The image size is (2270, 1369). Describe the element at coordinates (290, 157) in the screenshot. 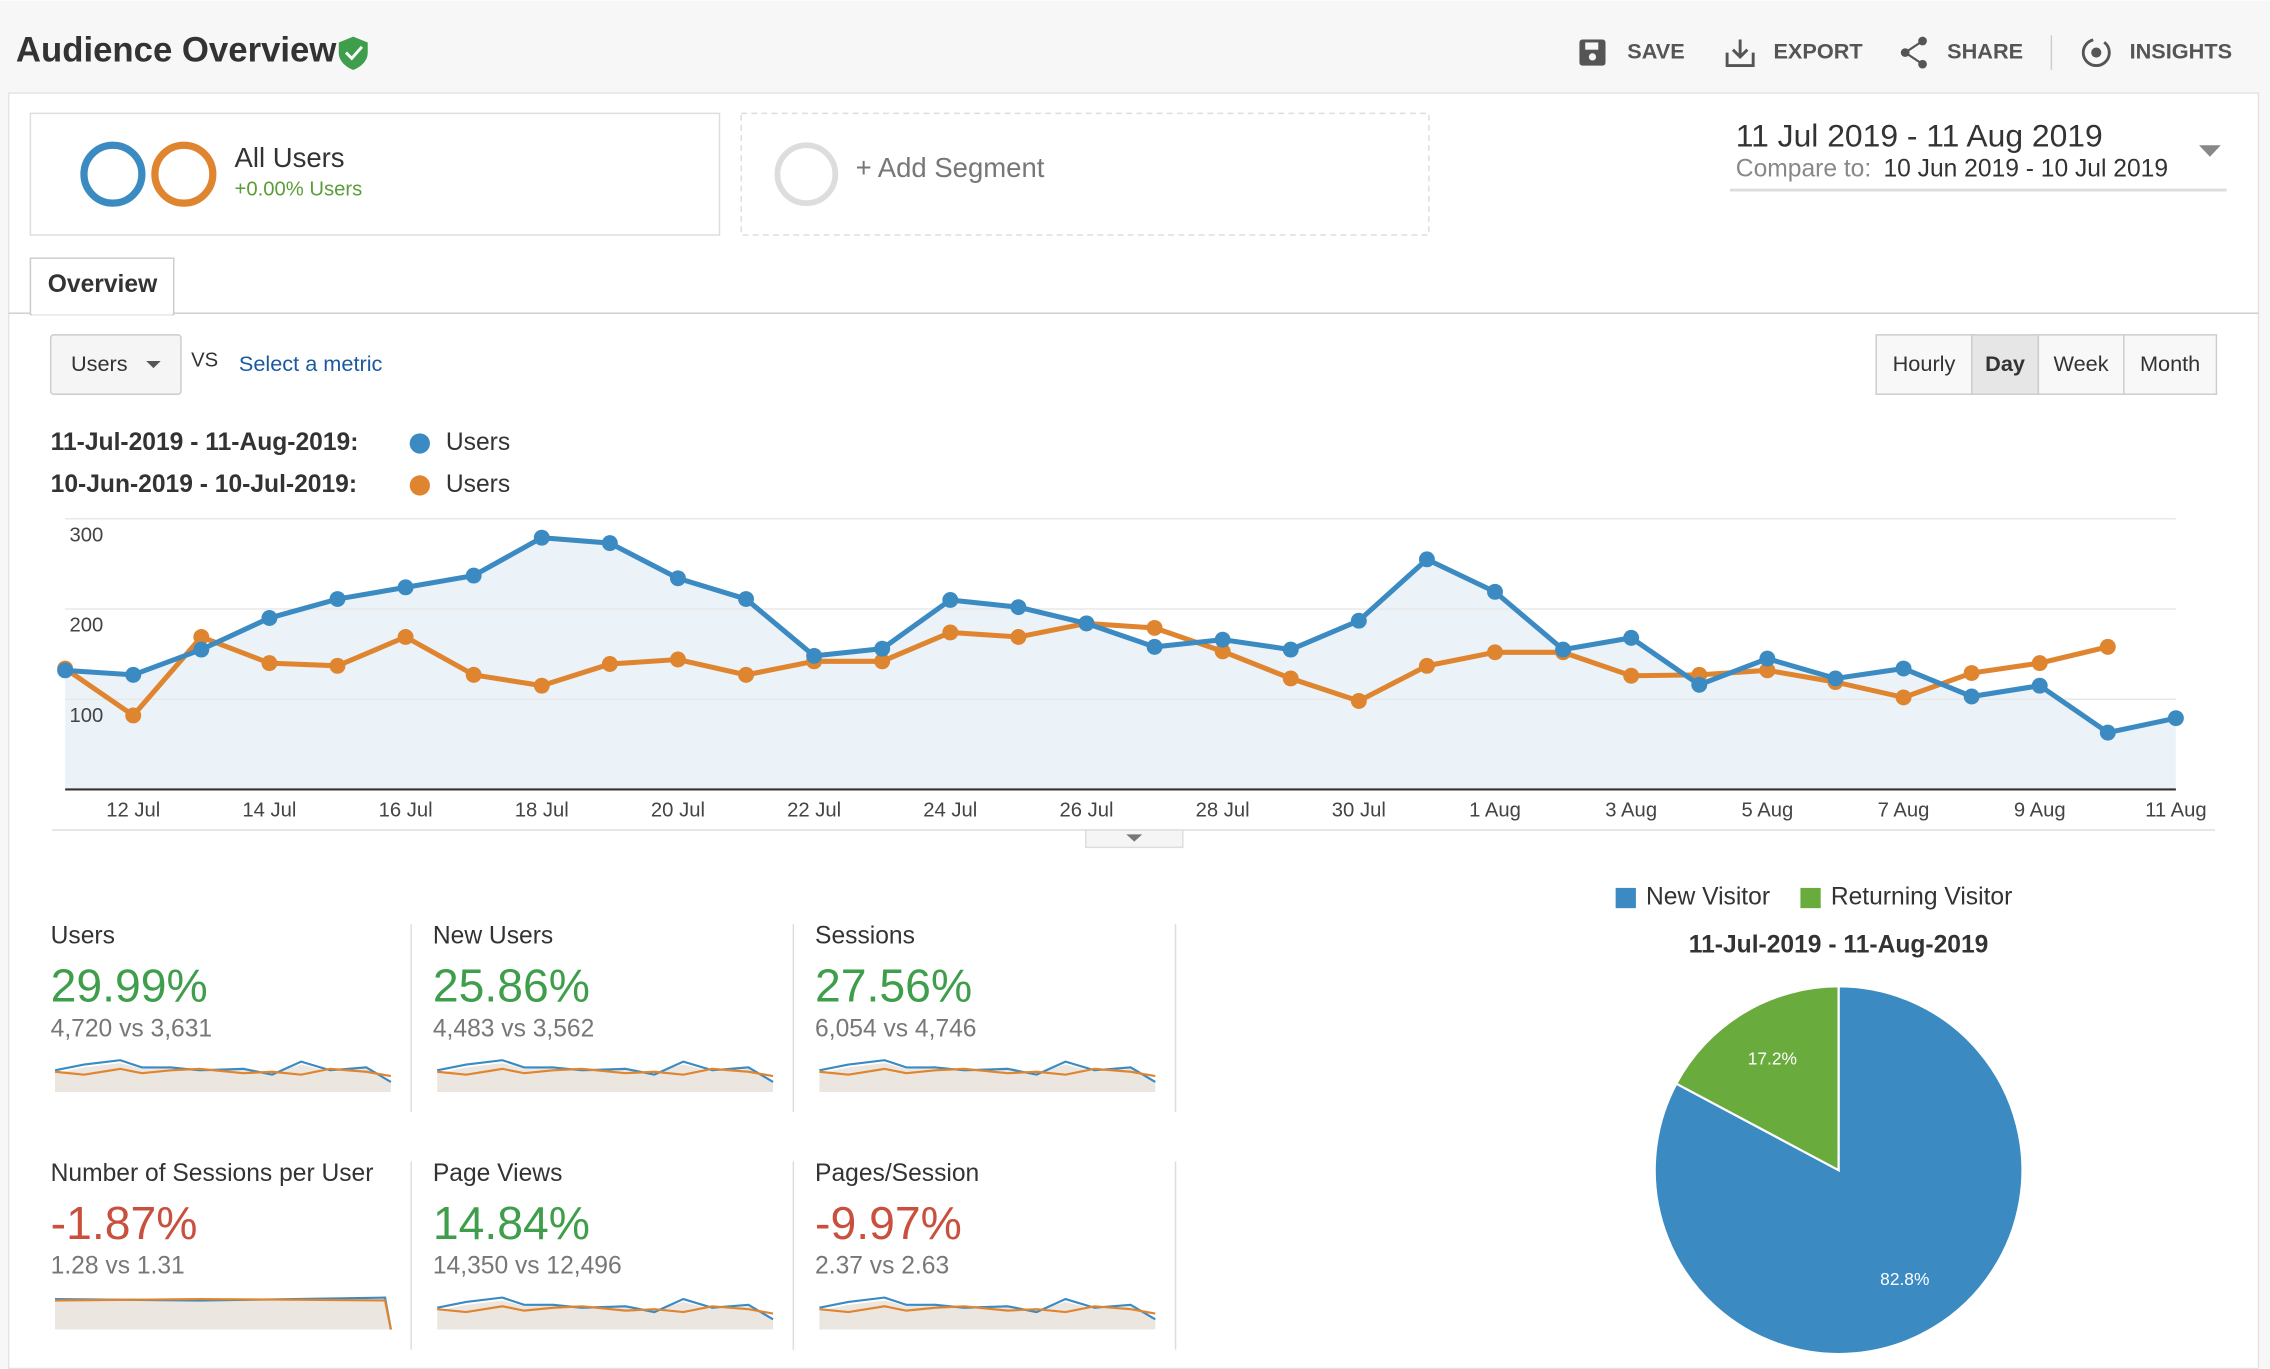

I see `segment-name: All Users` at that location.